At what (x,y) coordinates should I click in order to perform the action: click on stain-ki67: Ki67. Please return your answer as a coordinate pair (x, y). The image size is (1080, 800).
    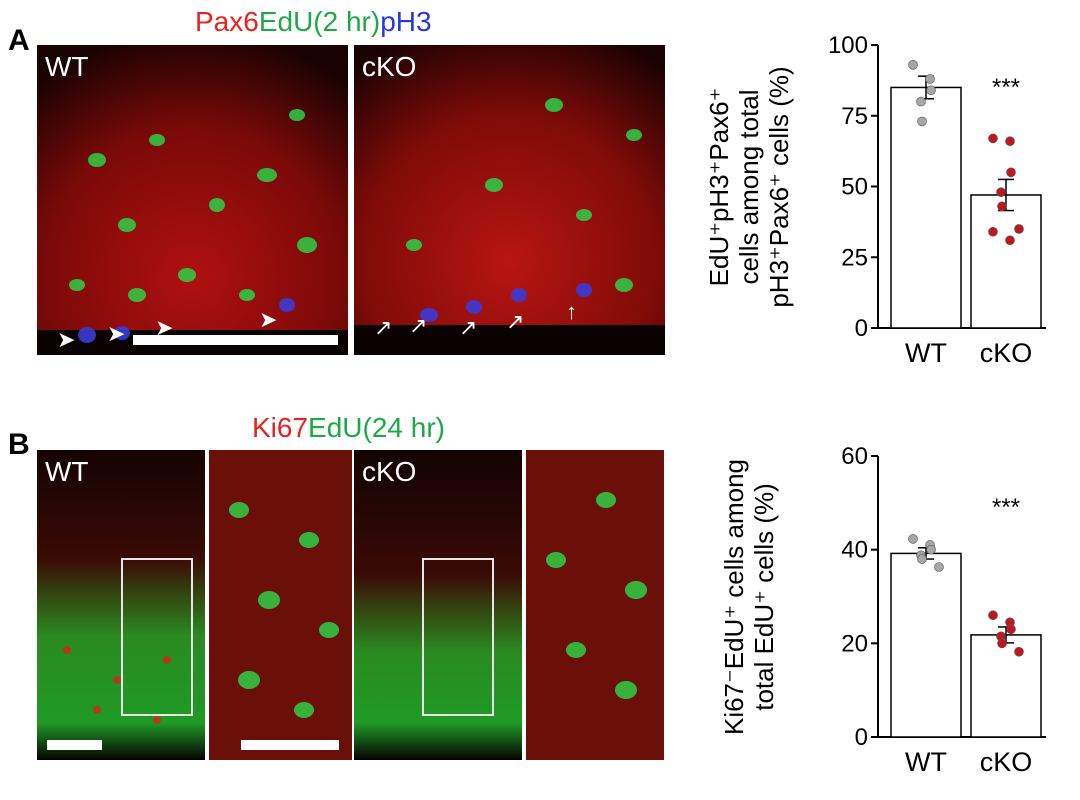
    Looking at the image, I should click on (280, 427).